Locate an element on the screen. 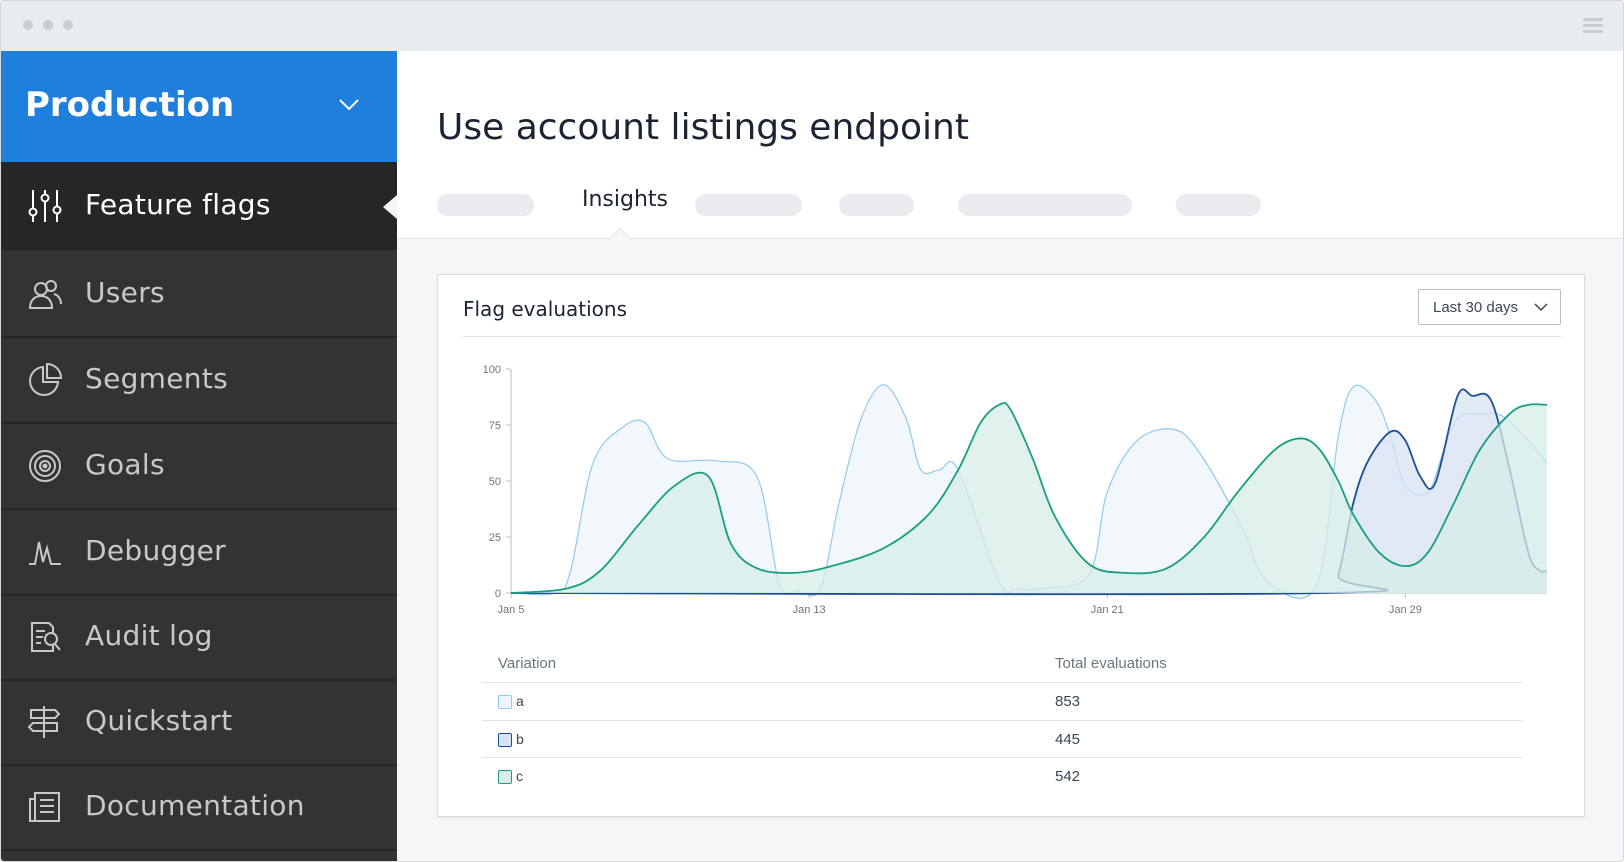 The image size is (1624, 862). sliders-icon is located at coordinates (45, 206).